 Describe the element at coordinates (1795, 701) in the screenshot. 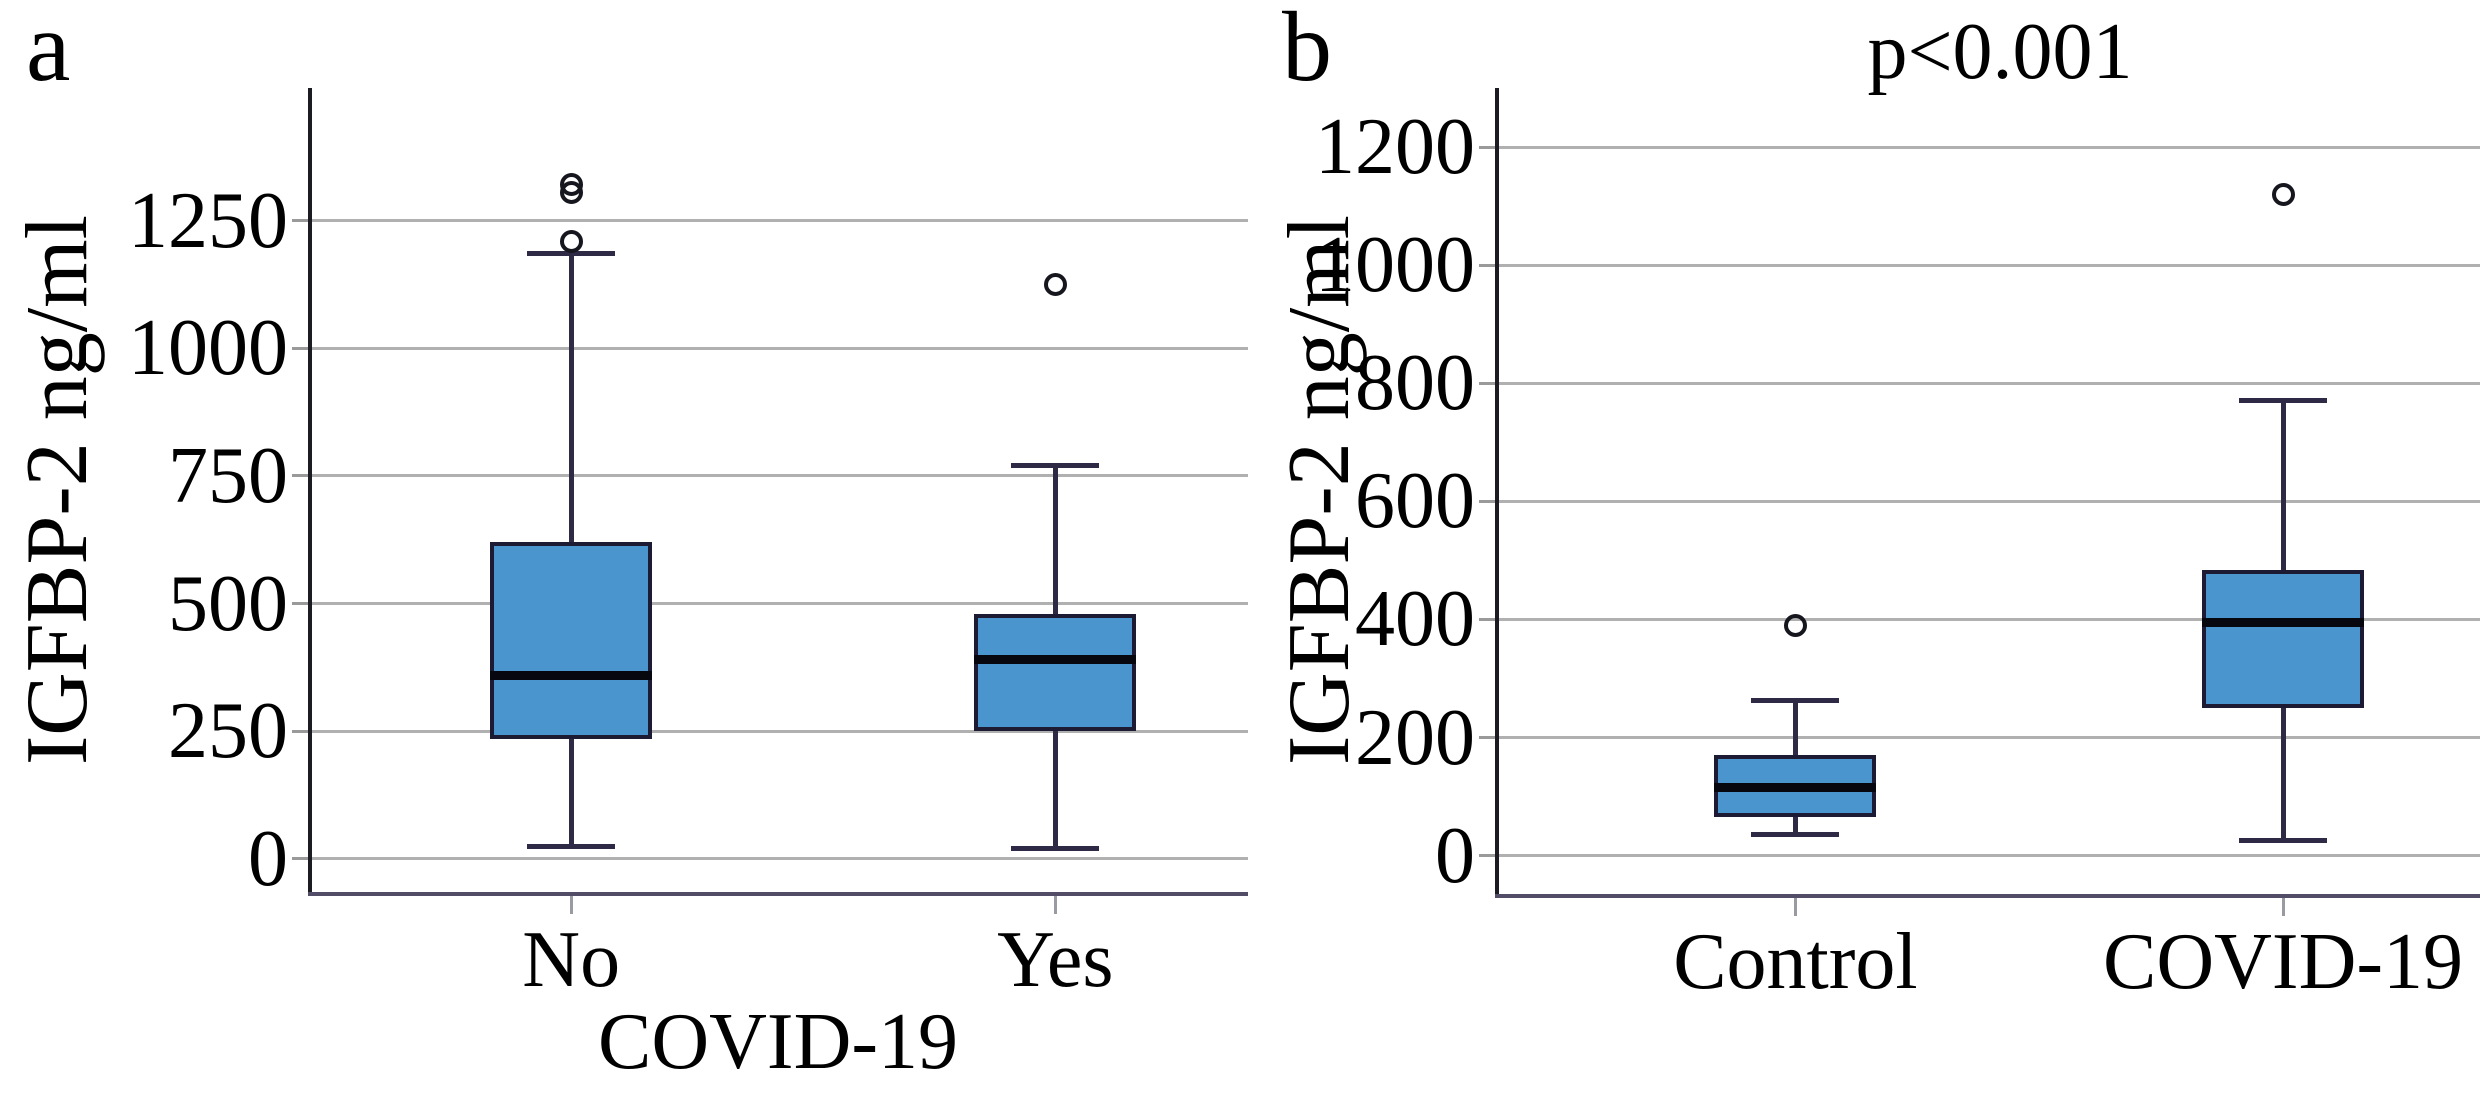

I see `whisker-cap-high-Control` at that location.